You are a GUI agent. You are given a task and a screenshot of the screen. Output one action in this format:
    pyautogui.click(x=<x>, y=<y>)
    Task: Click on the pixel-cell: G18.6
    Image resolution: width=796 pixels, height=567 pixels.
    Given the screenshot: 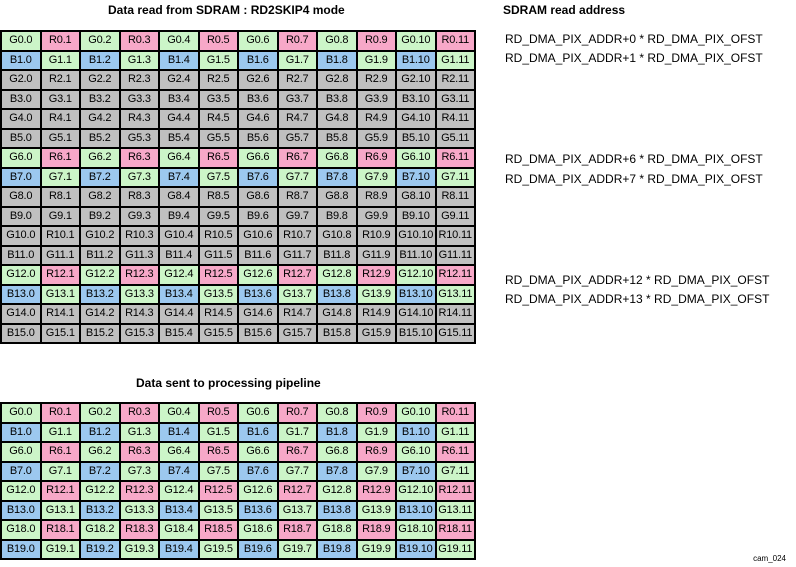 What is the action you would take?
    pyautogui.click(x=257, y=529)
    